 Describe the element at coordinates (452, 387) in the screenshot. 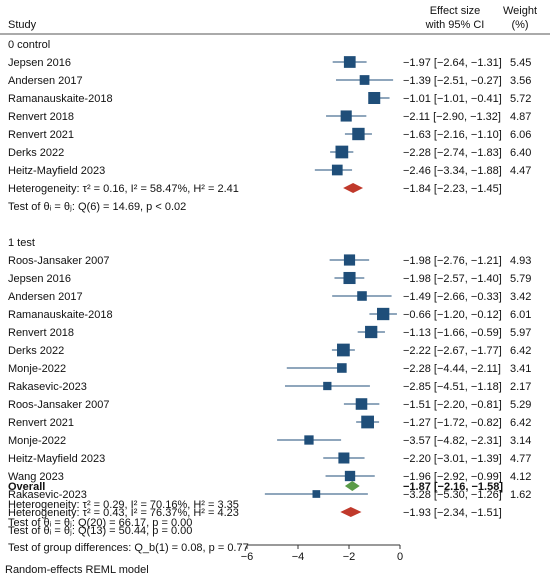

I see `effect-size-ci: −2.85 [−4.51, −1.18]` at that location.